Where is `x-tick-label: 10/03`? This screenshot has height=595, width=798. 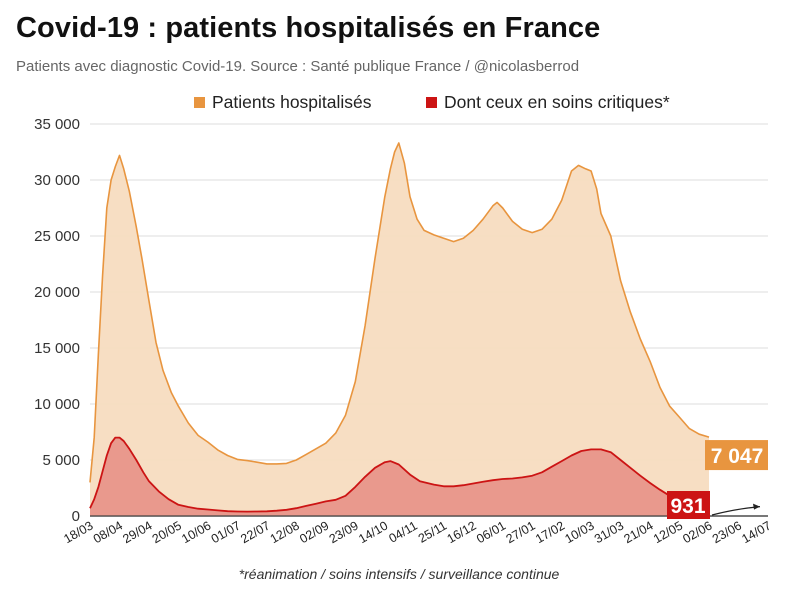 x-tick-label: 10/03 is located at coordinates (580, 532).